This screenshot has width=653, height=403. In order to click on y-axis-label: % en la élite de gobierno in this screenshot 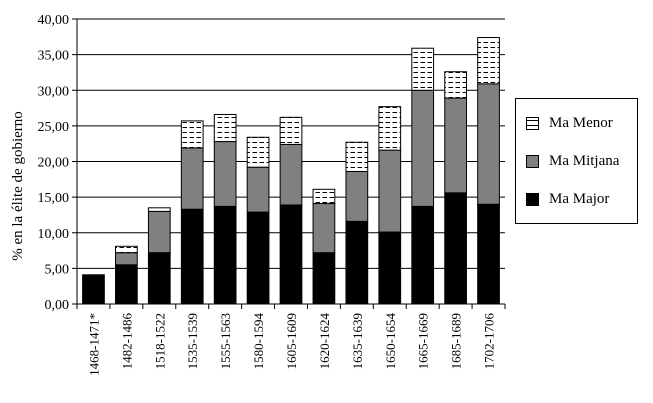, I will do `click(18, 186)`.